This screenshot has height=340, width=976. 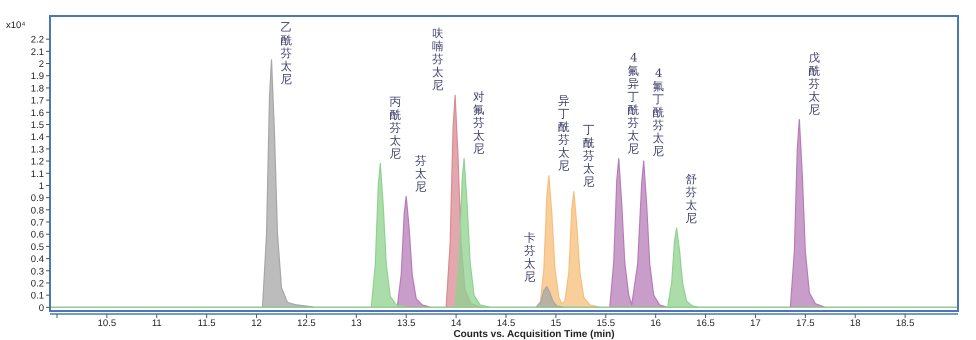 What do you see at coordinates (564, 133) in the screenshot?
I see `annotation: 异丁酰芬太尼` at bounding box center [564, 133].